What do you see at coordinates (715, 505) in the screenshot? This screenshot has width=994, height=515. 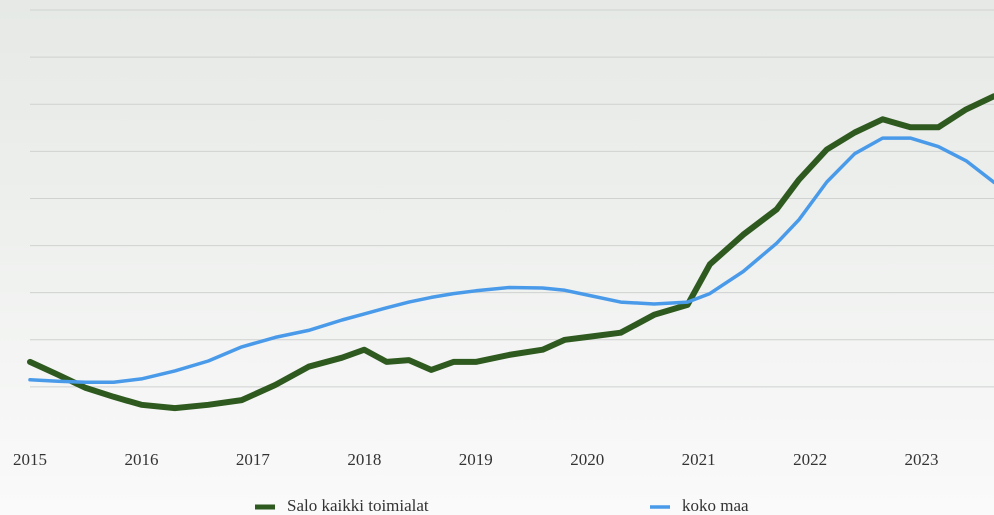 I see `legend-label: koko maa` at bounding box center [715, 505].